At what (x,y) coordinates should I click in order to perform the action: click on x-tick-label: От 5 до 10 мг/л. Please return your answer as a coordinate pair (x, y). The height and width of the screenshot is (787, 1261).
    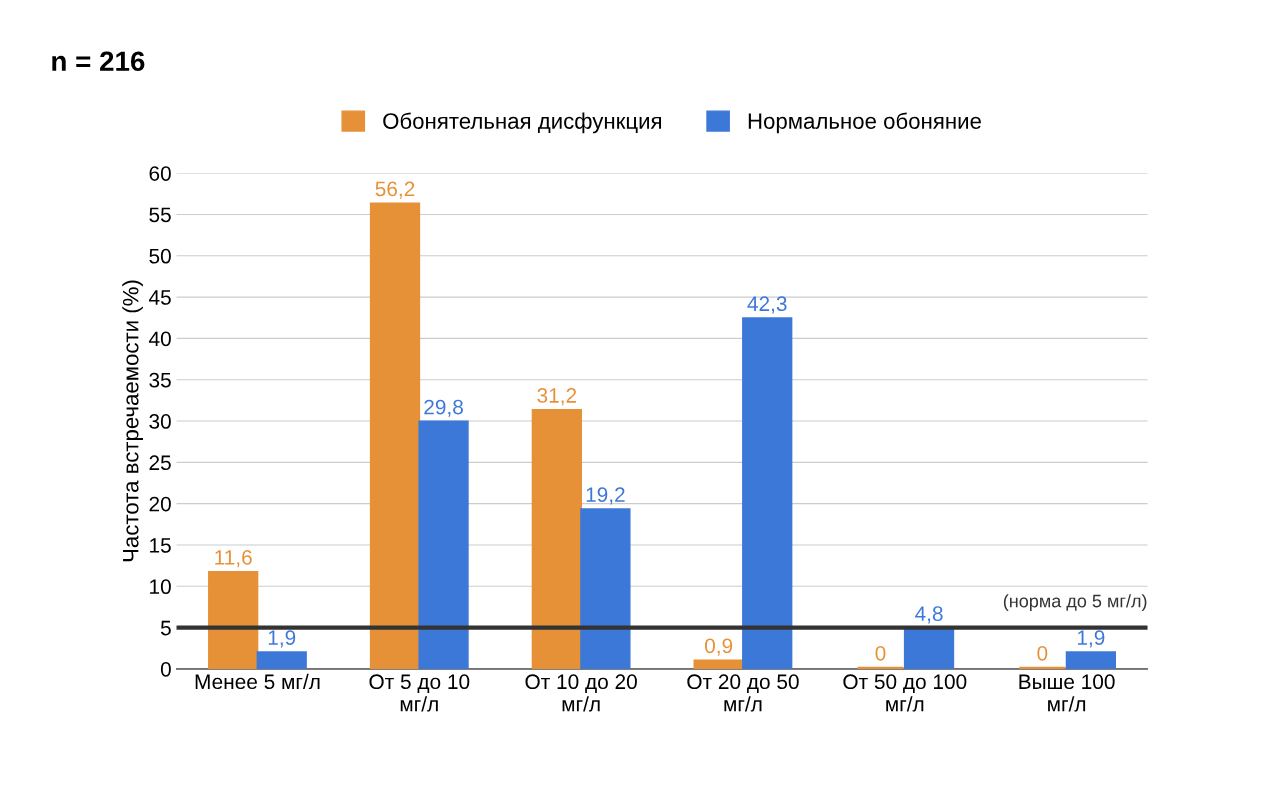
    Looking at the image, I should click on (419, 693).